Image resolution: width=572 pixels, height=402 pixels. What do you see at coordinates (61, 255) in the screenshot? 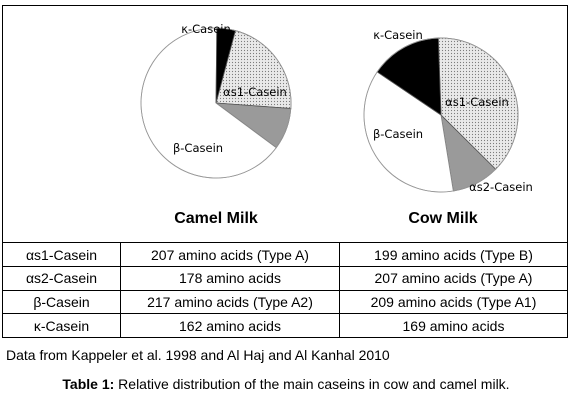
I see `casein-name-cell: αs1-Casein` at bounding box center [61, 255].